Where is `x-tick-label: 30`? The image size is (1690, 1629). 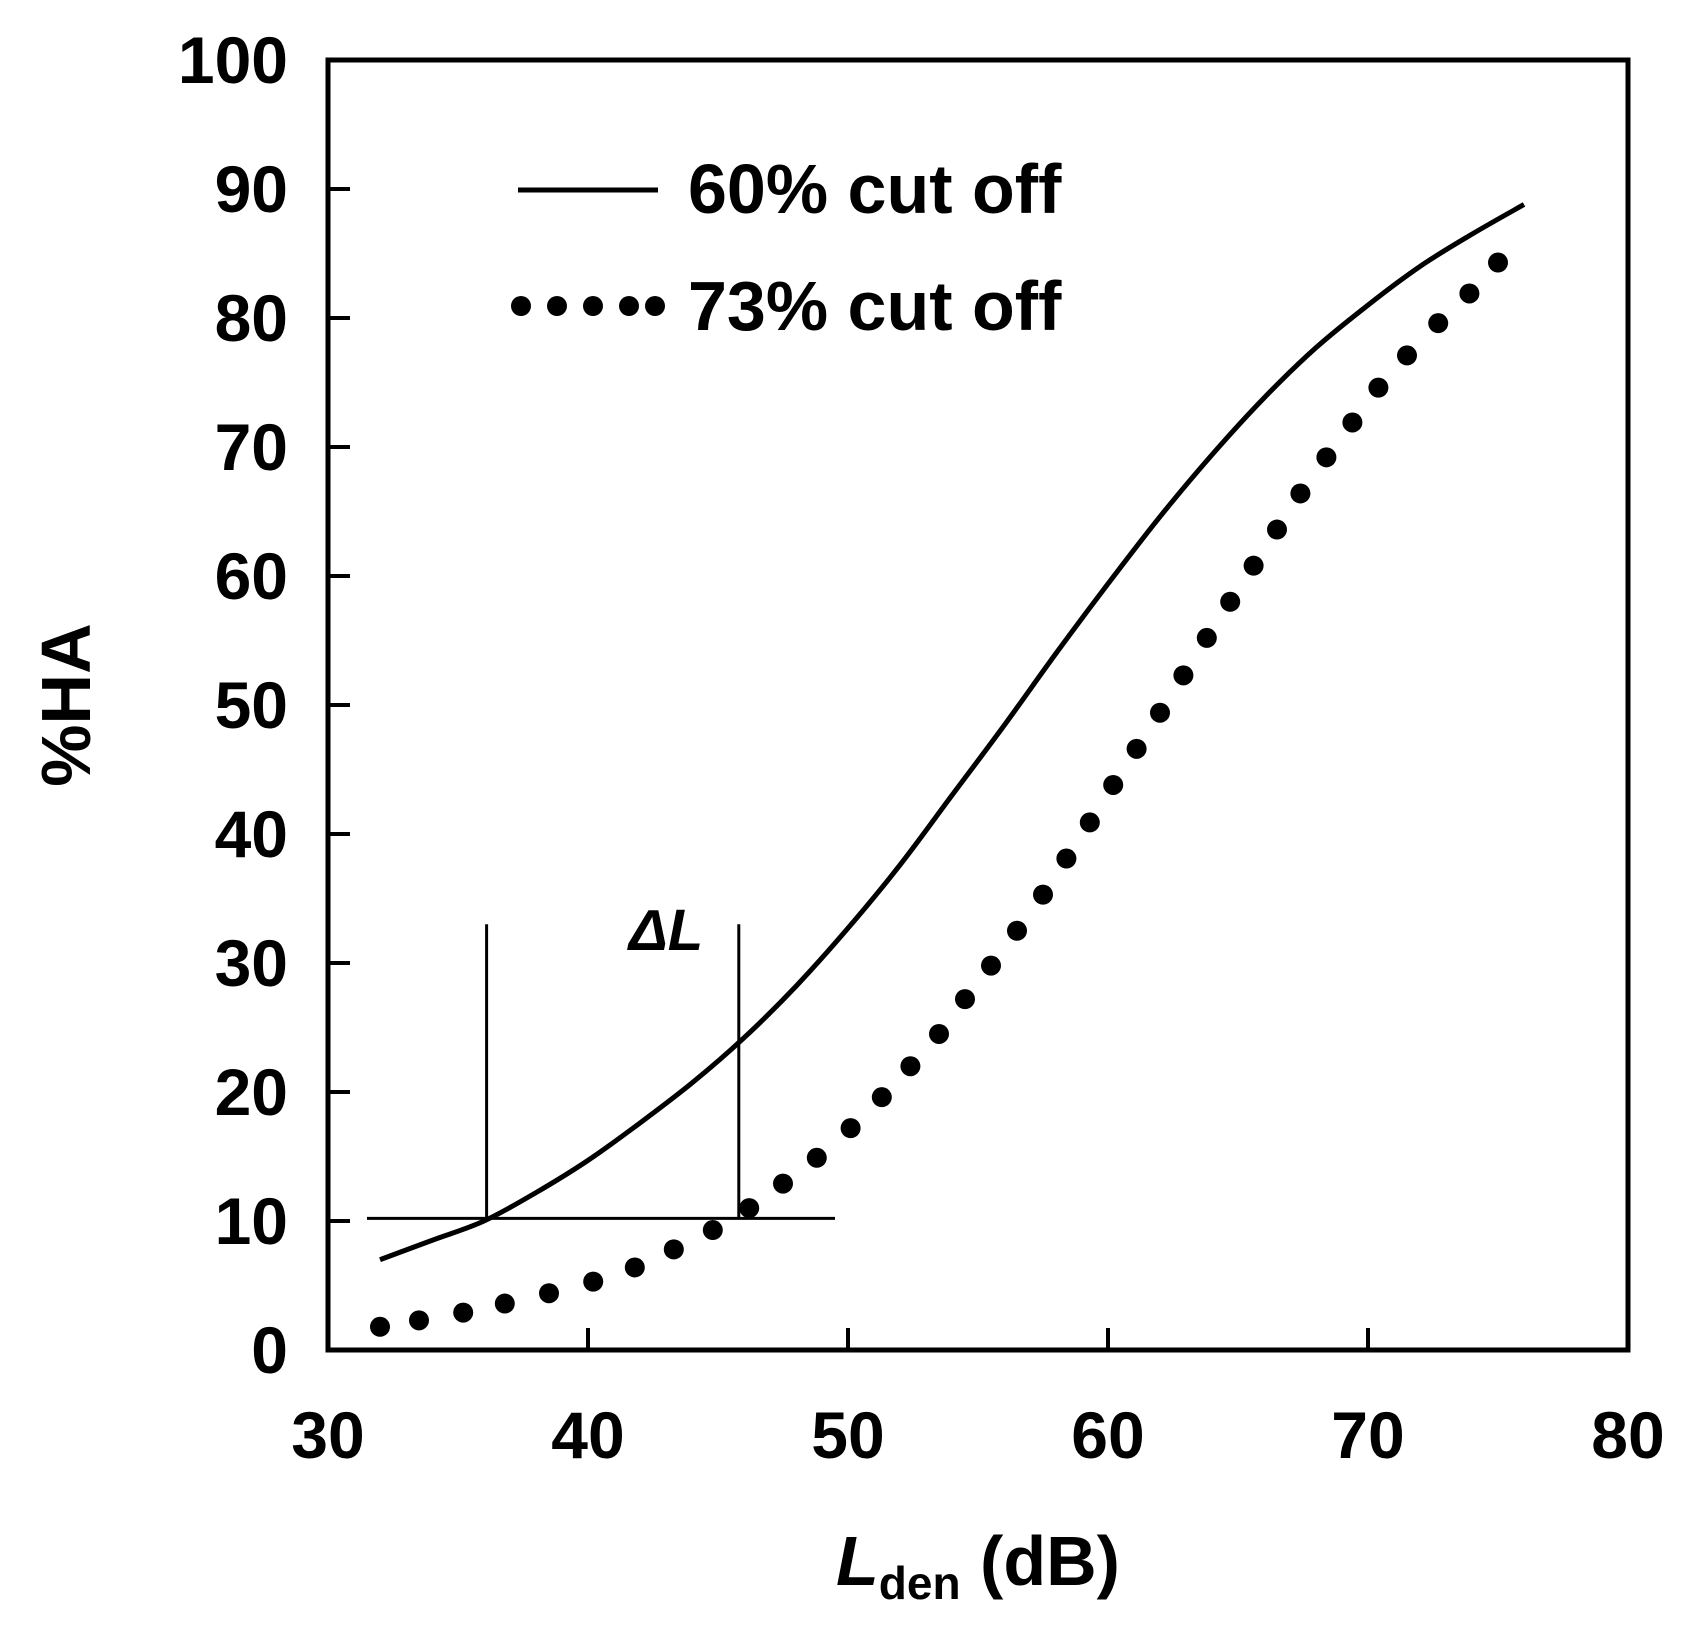 x-tick-label: 30 is located at coordinates (327, 1435).